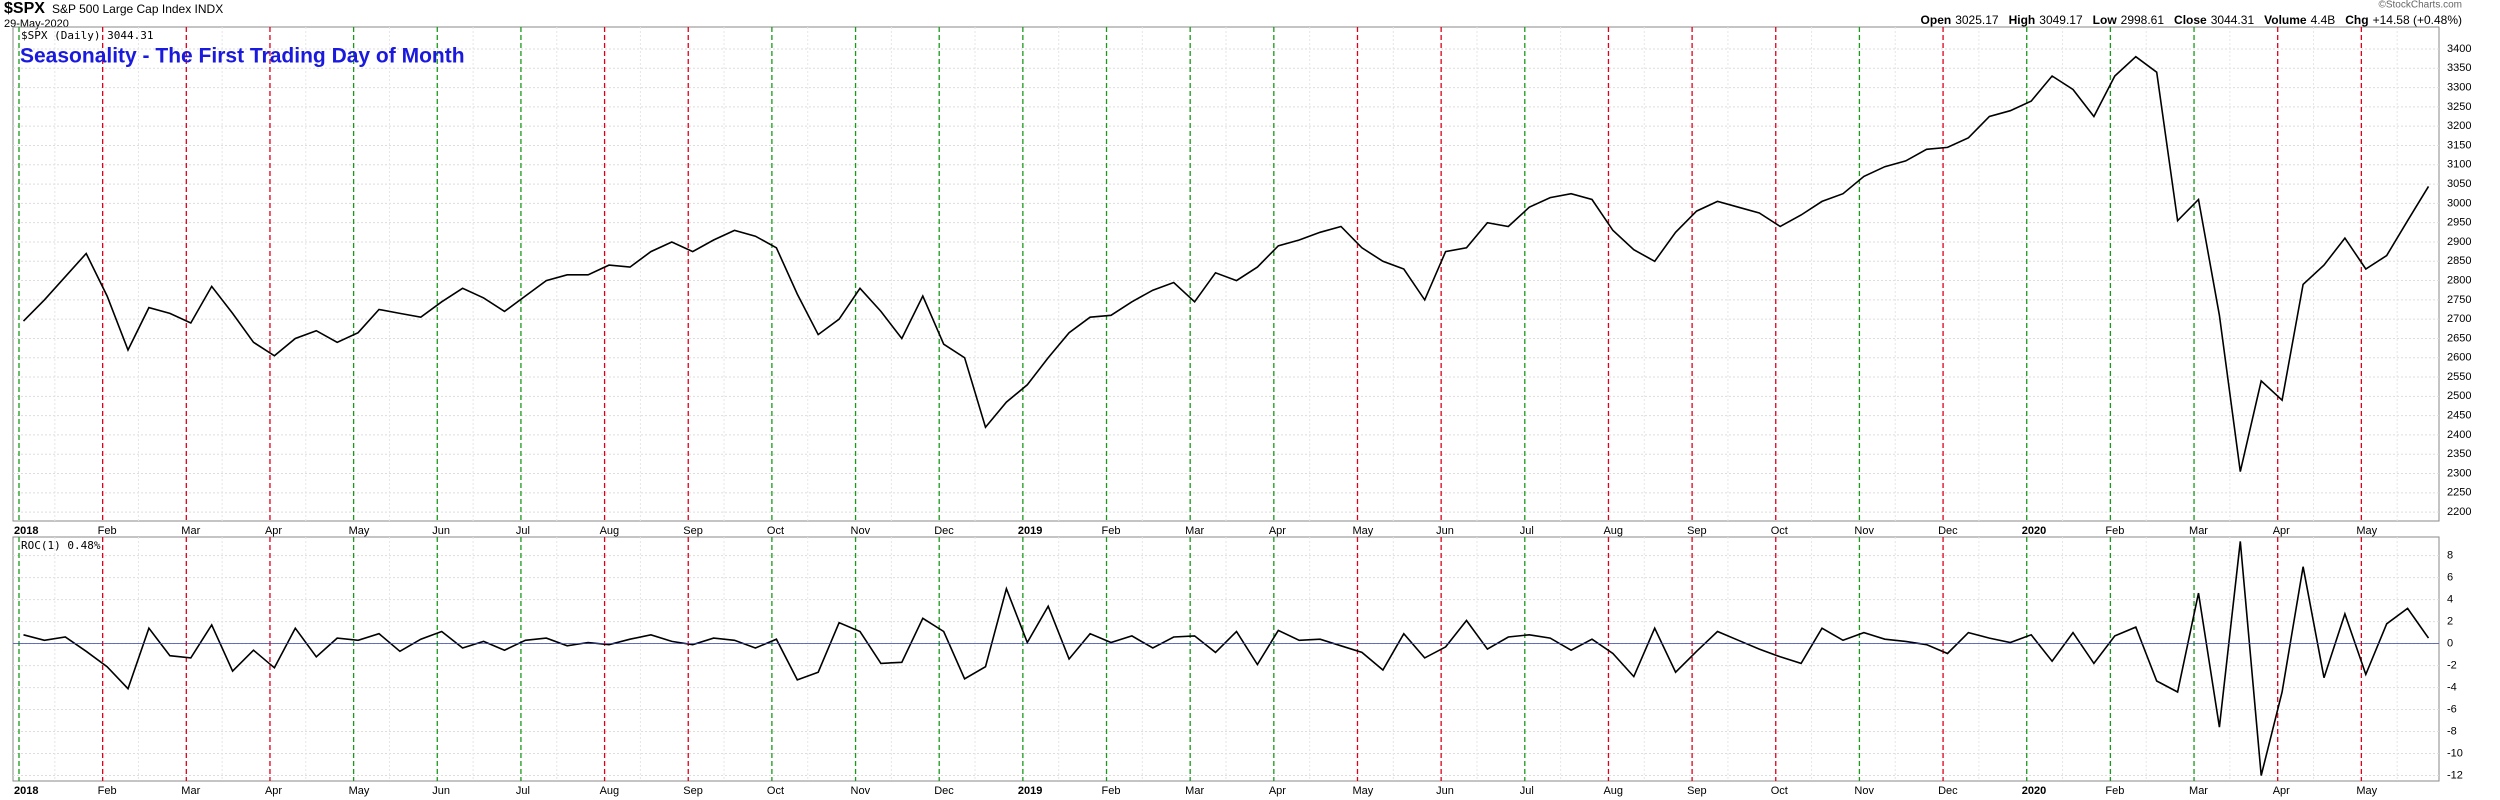 This screenshot has height=800, width=2500. What do you see at coordinates (61, 545) in the screenshot?
I see `legend: ROC(1) 0.48%` at bounding box center [61, 545].